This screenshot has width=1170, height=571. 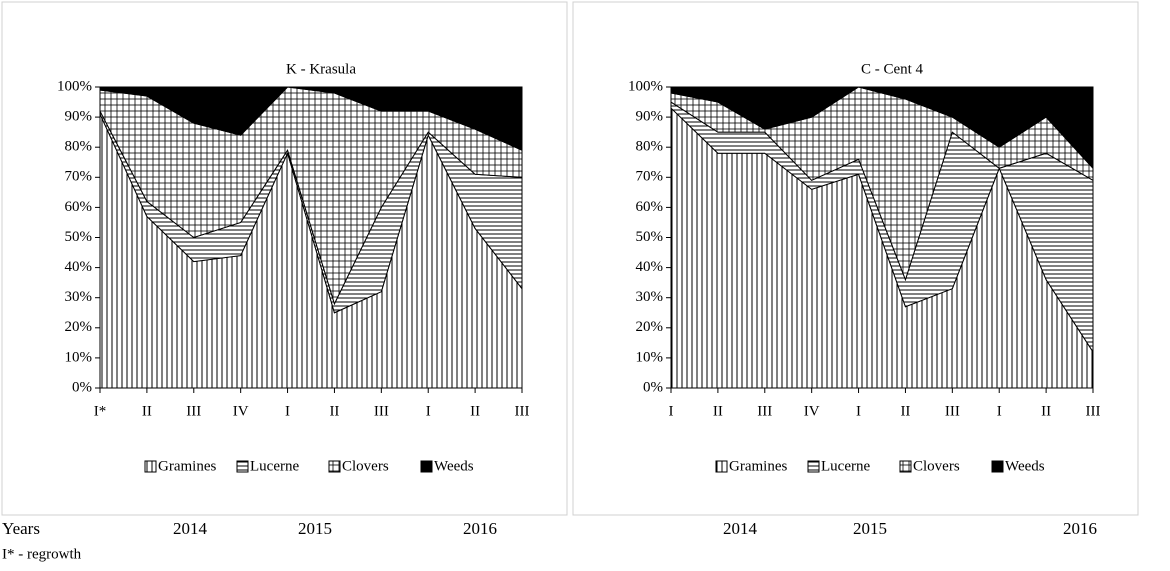 What do you see at coordinates (892, 69) in the screenshot?
I see `chart-title: C - Cent 4` at bounding box center [892, 69].